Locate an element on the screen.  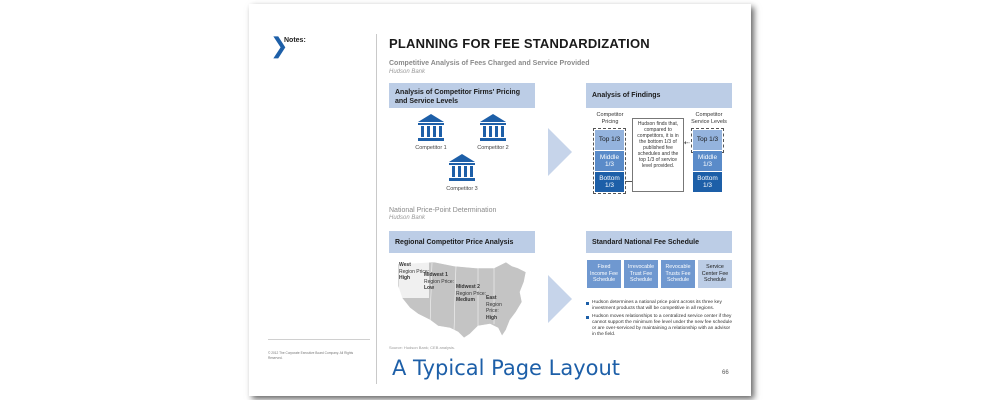
competitor-1-label: Competitor 1 is located at coordinates (431, 148).